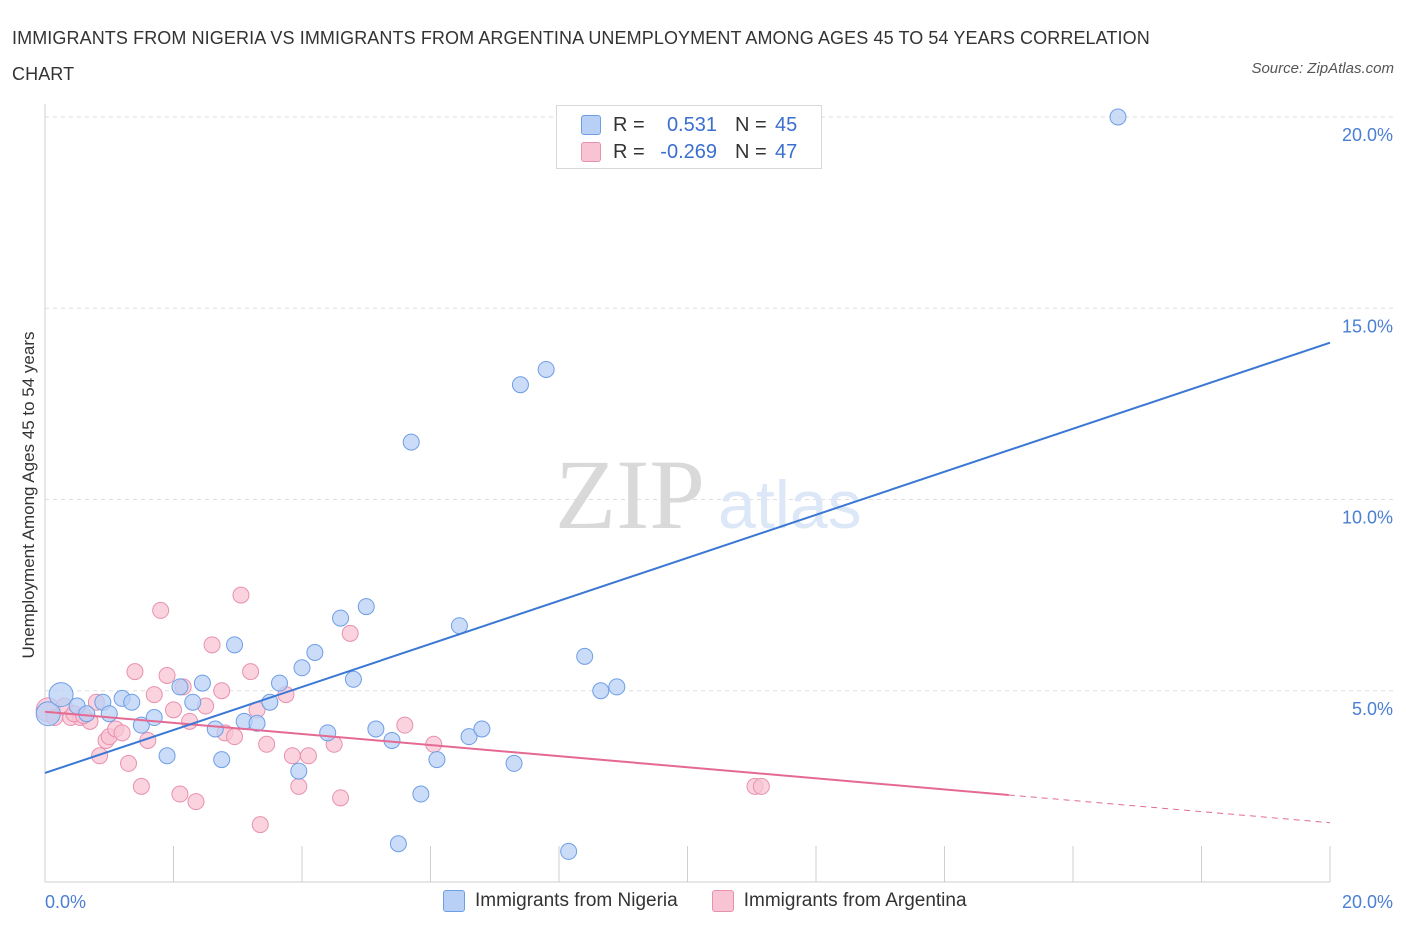  I want to click on source-credit: Source: ZipAtlas.com, so click(1322, 68).